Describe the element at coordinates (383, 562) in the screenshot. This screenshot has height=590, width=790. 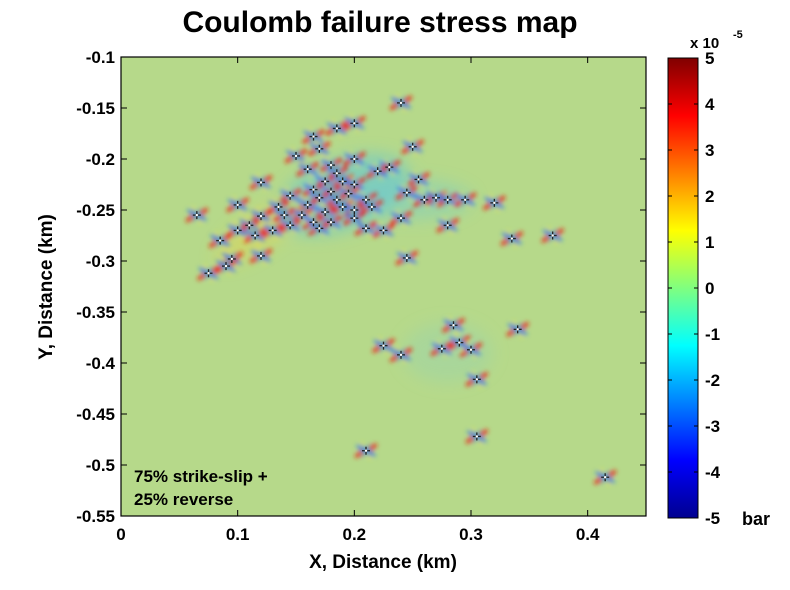
I see `x-axis-label: X, Distance (km)` at that location.